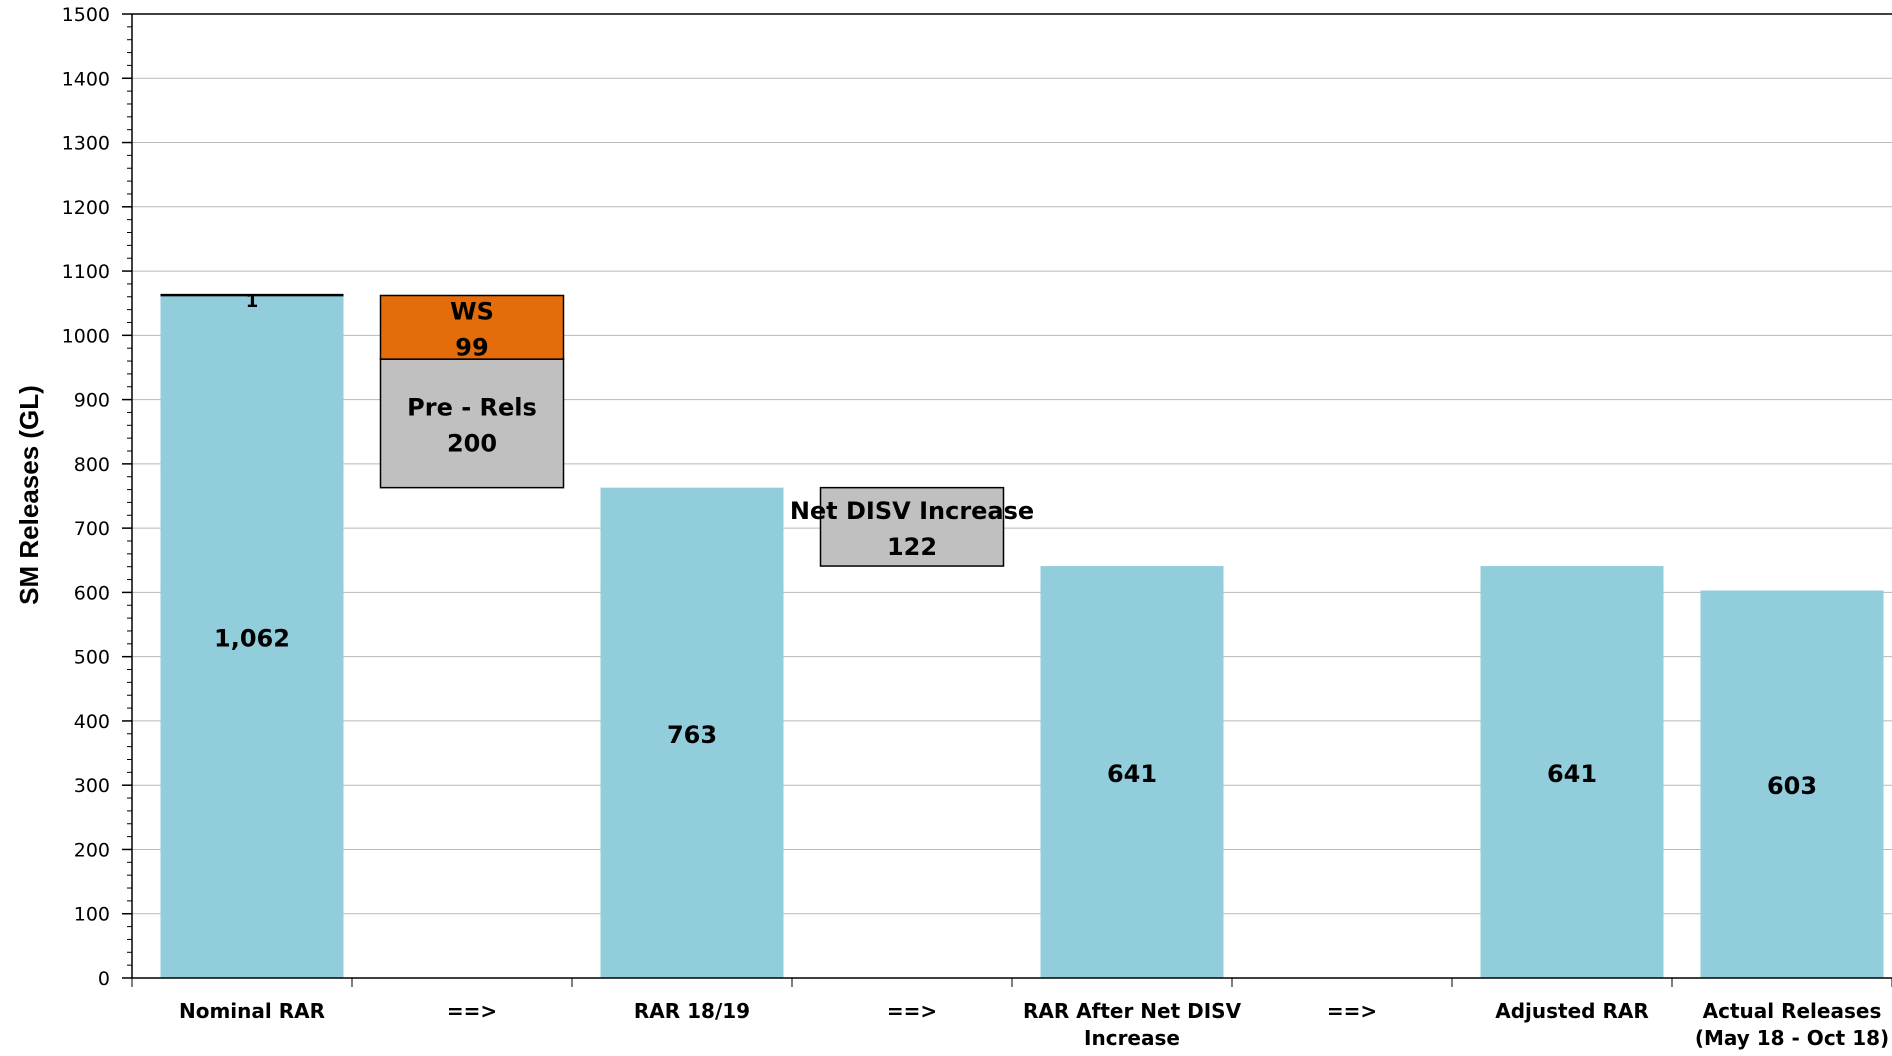 Image resolution: width=1892 pixels, height=1056 pixels. What do you see at coordinates (92, 529) in the screenshot?
I see `y-tick-label: 700` at bounding box center [92, 529].